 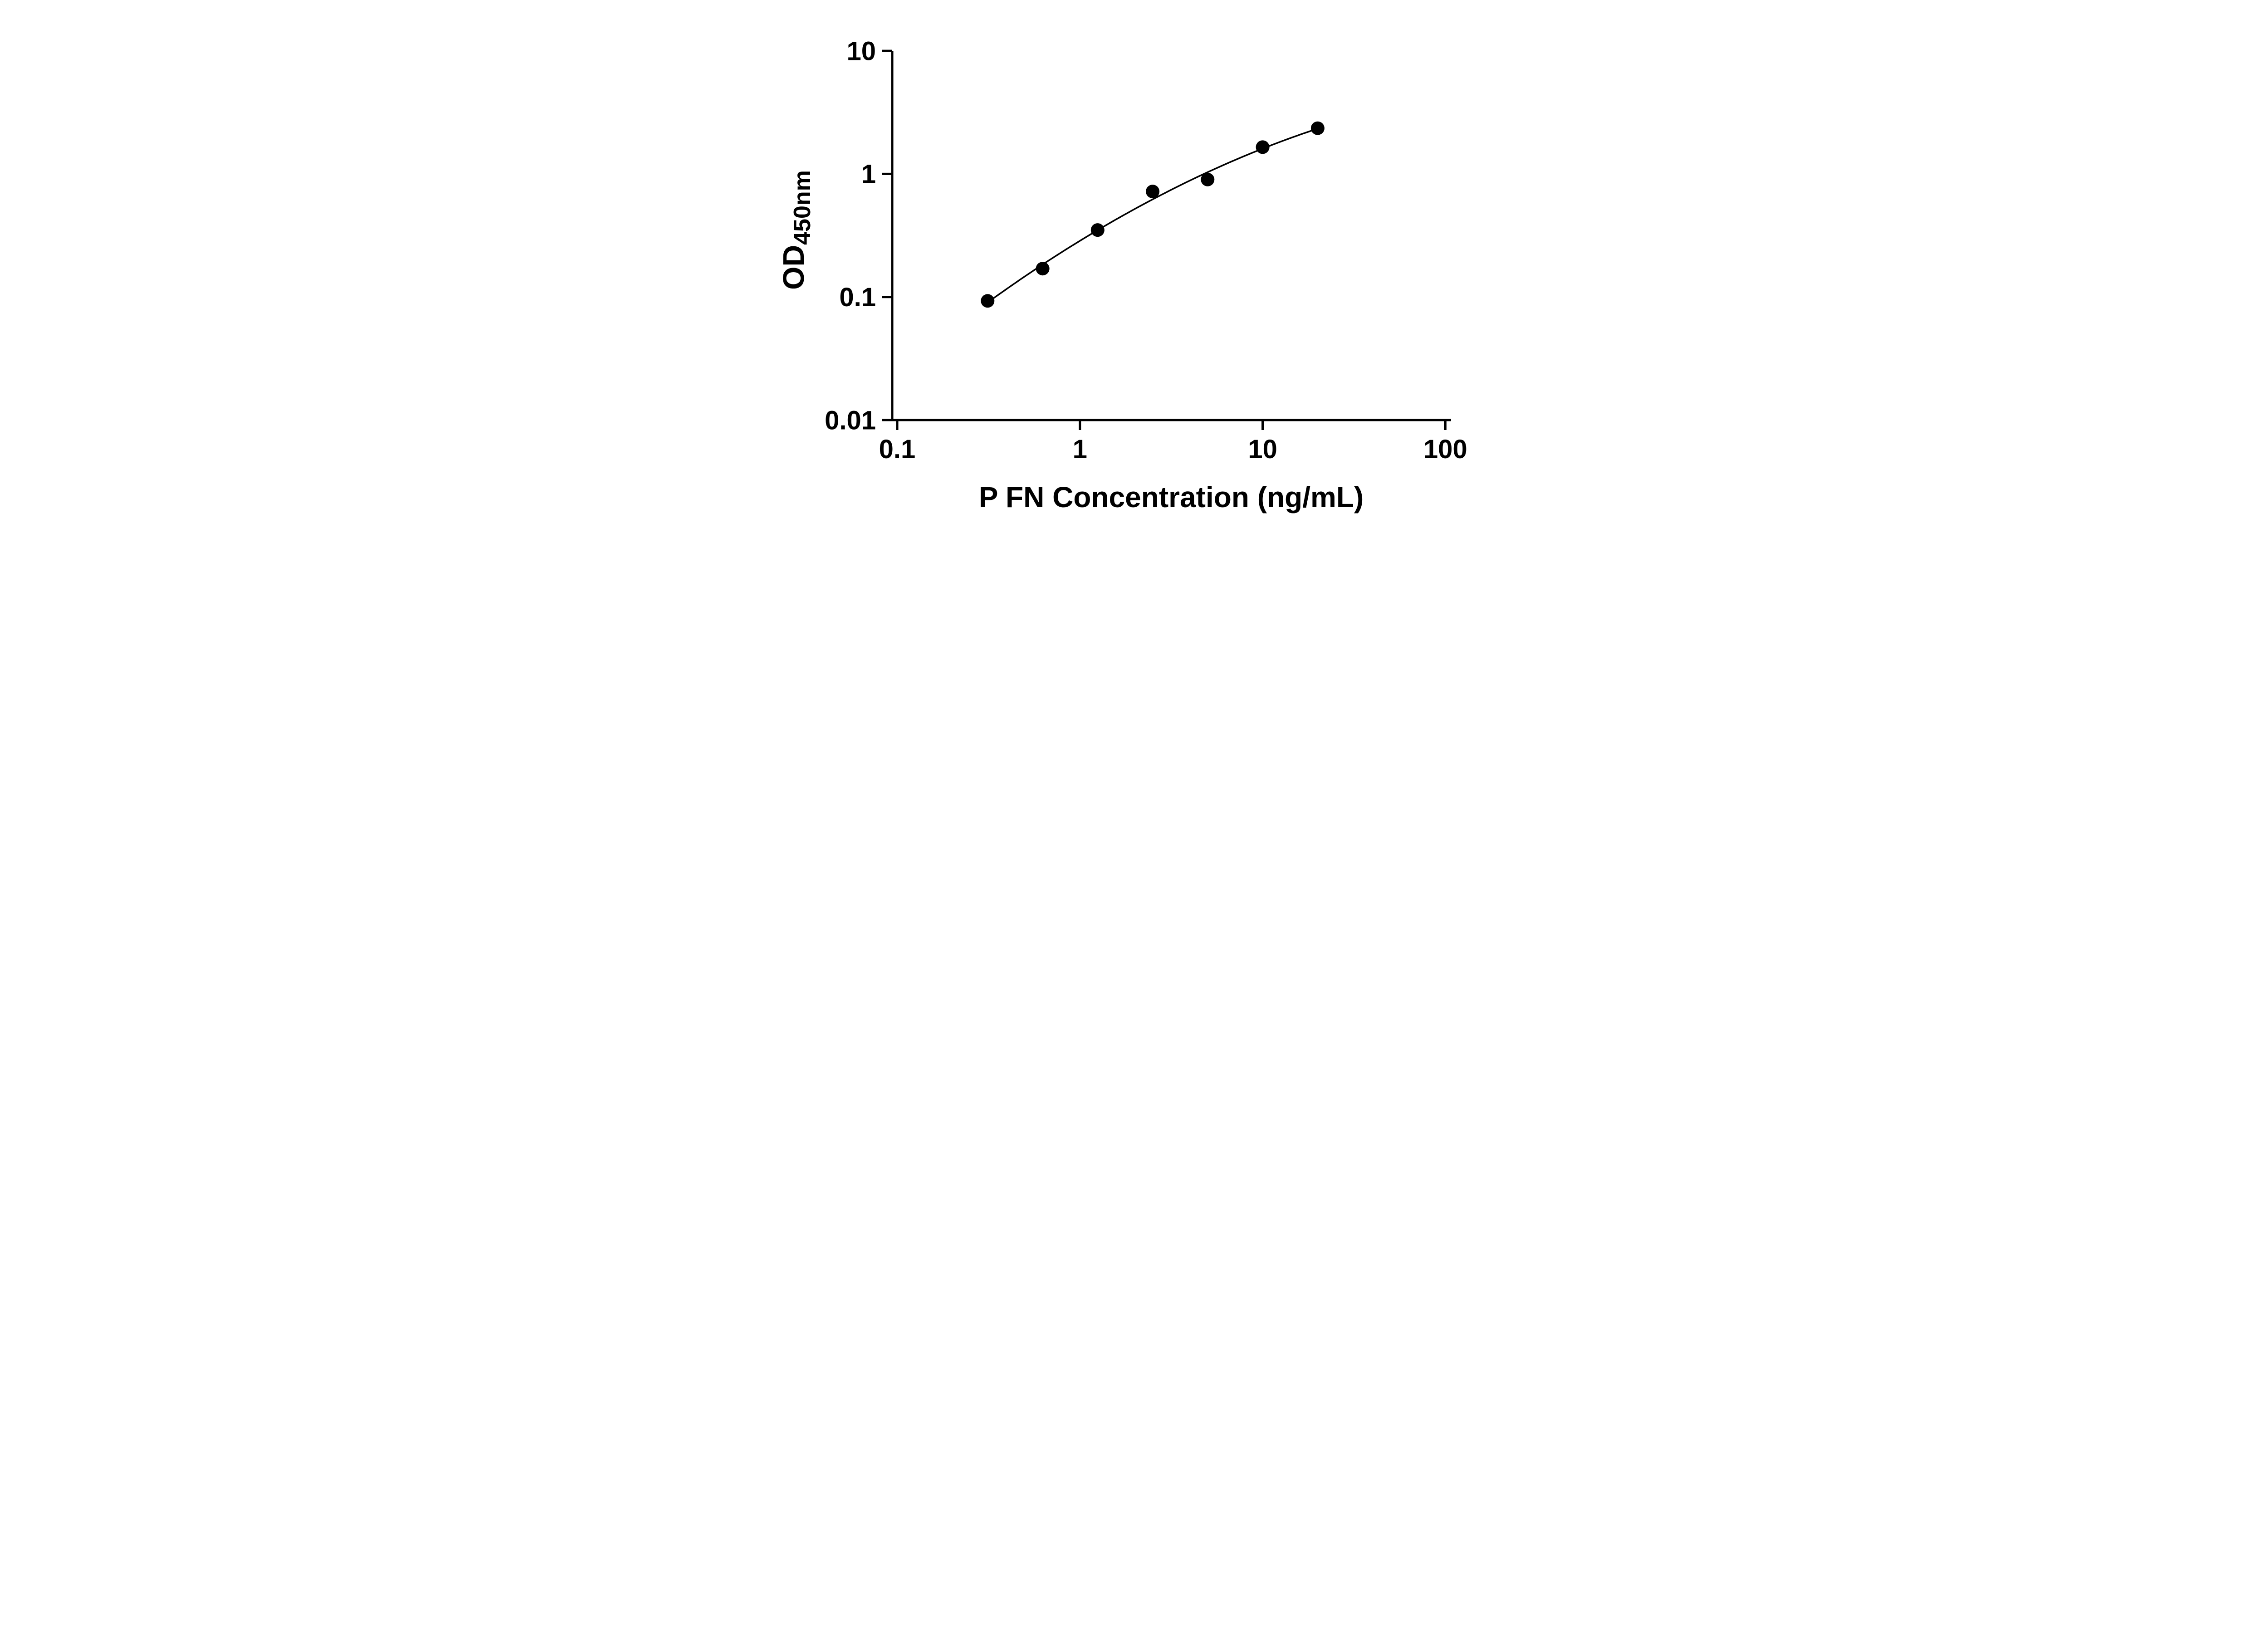 I want to click on x-tick-label: 0.1, so click(x=898, y=449).